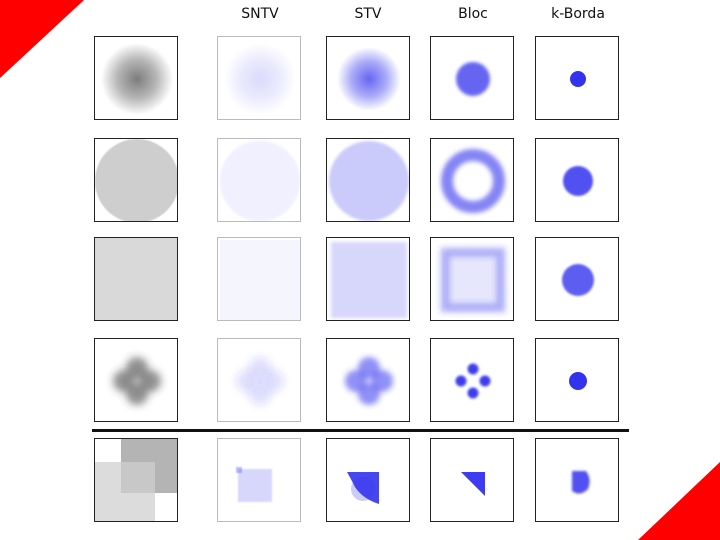 The width and height of the screenshot is (720, 540). I want to click on cell-overlapping-squares-sntv, so click(259, 480).